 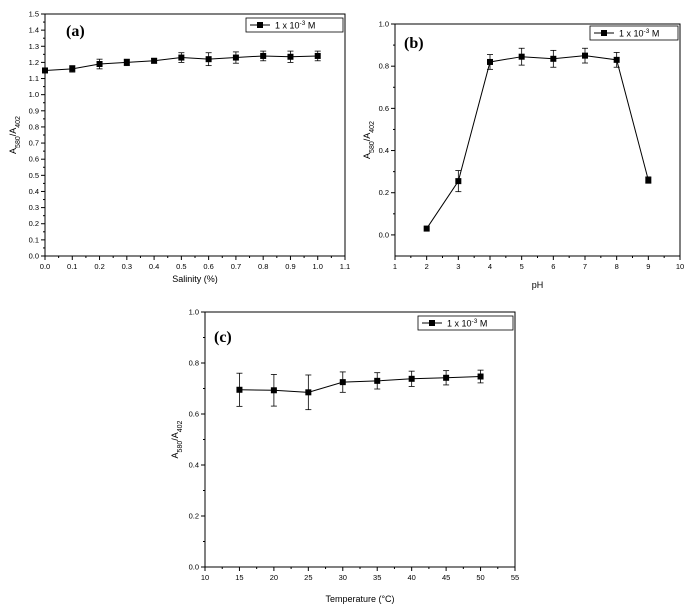 I want to click on x-tick-label: 5, so click(x=522, y=266).